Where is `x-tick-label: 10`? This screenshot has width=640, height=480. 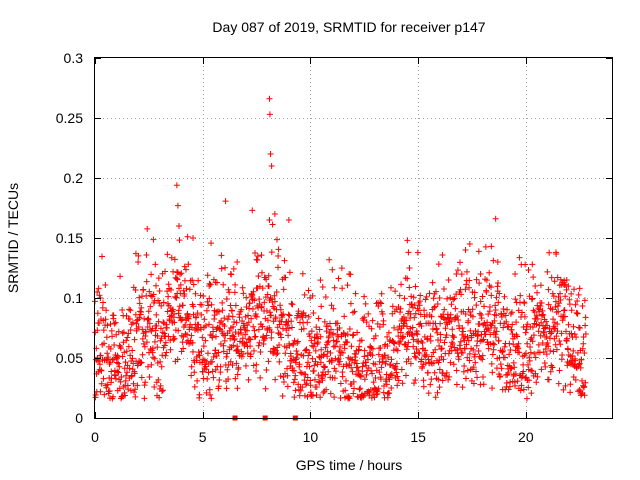
x-tick-label: 10 is located at coordinates (311, 437).